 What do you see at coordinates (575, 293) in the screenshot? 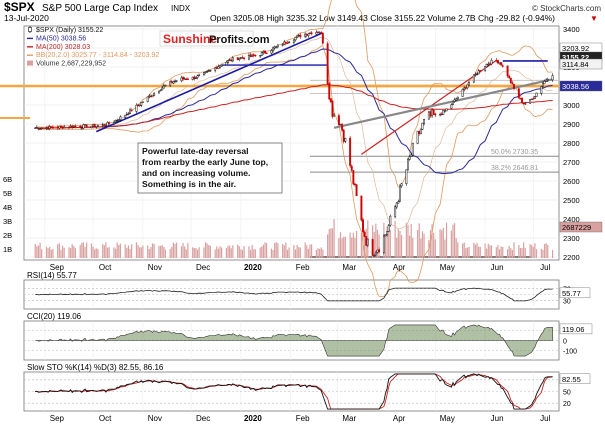
I see `rsi-value-badge` at bounding box center [575, 293].